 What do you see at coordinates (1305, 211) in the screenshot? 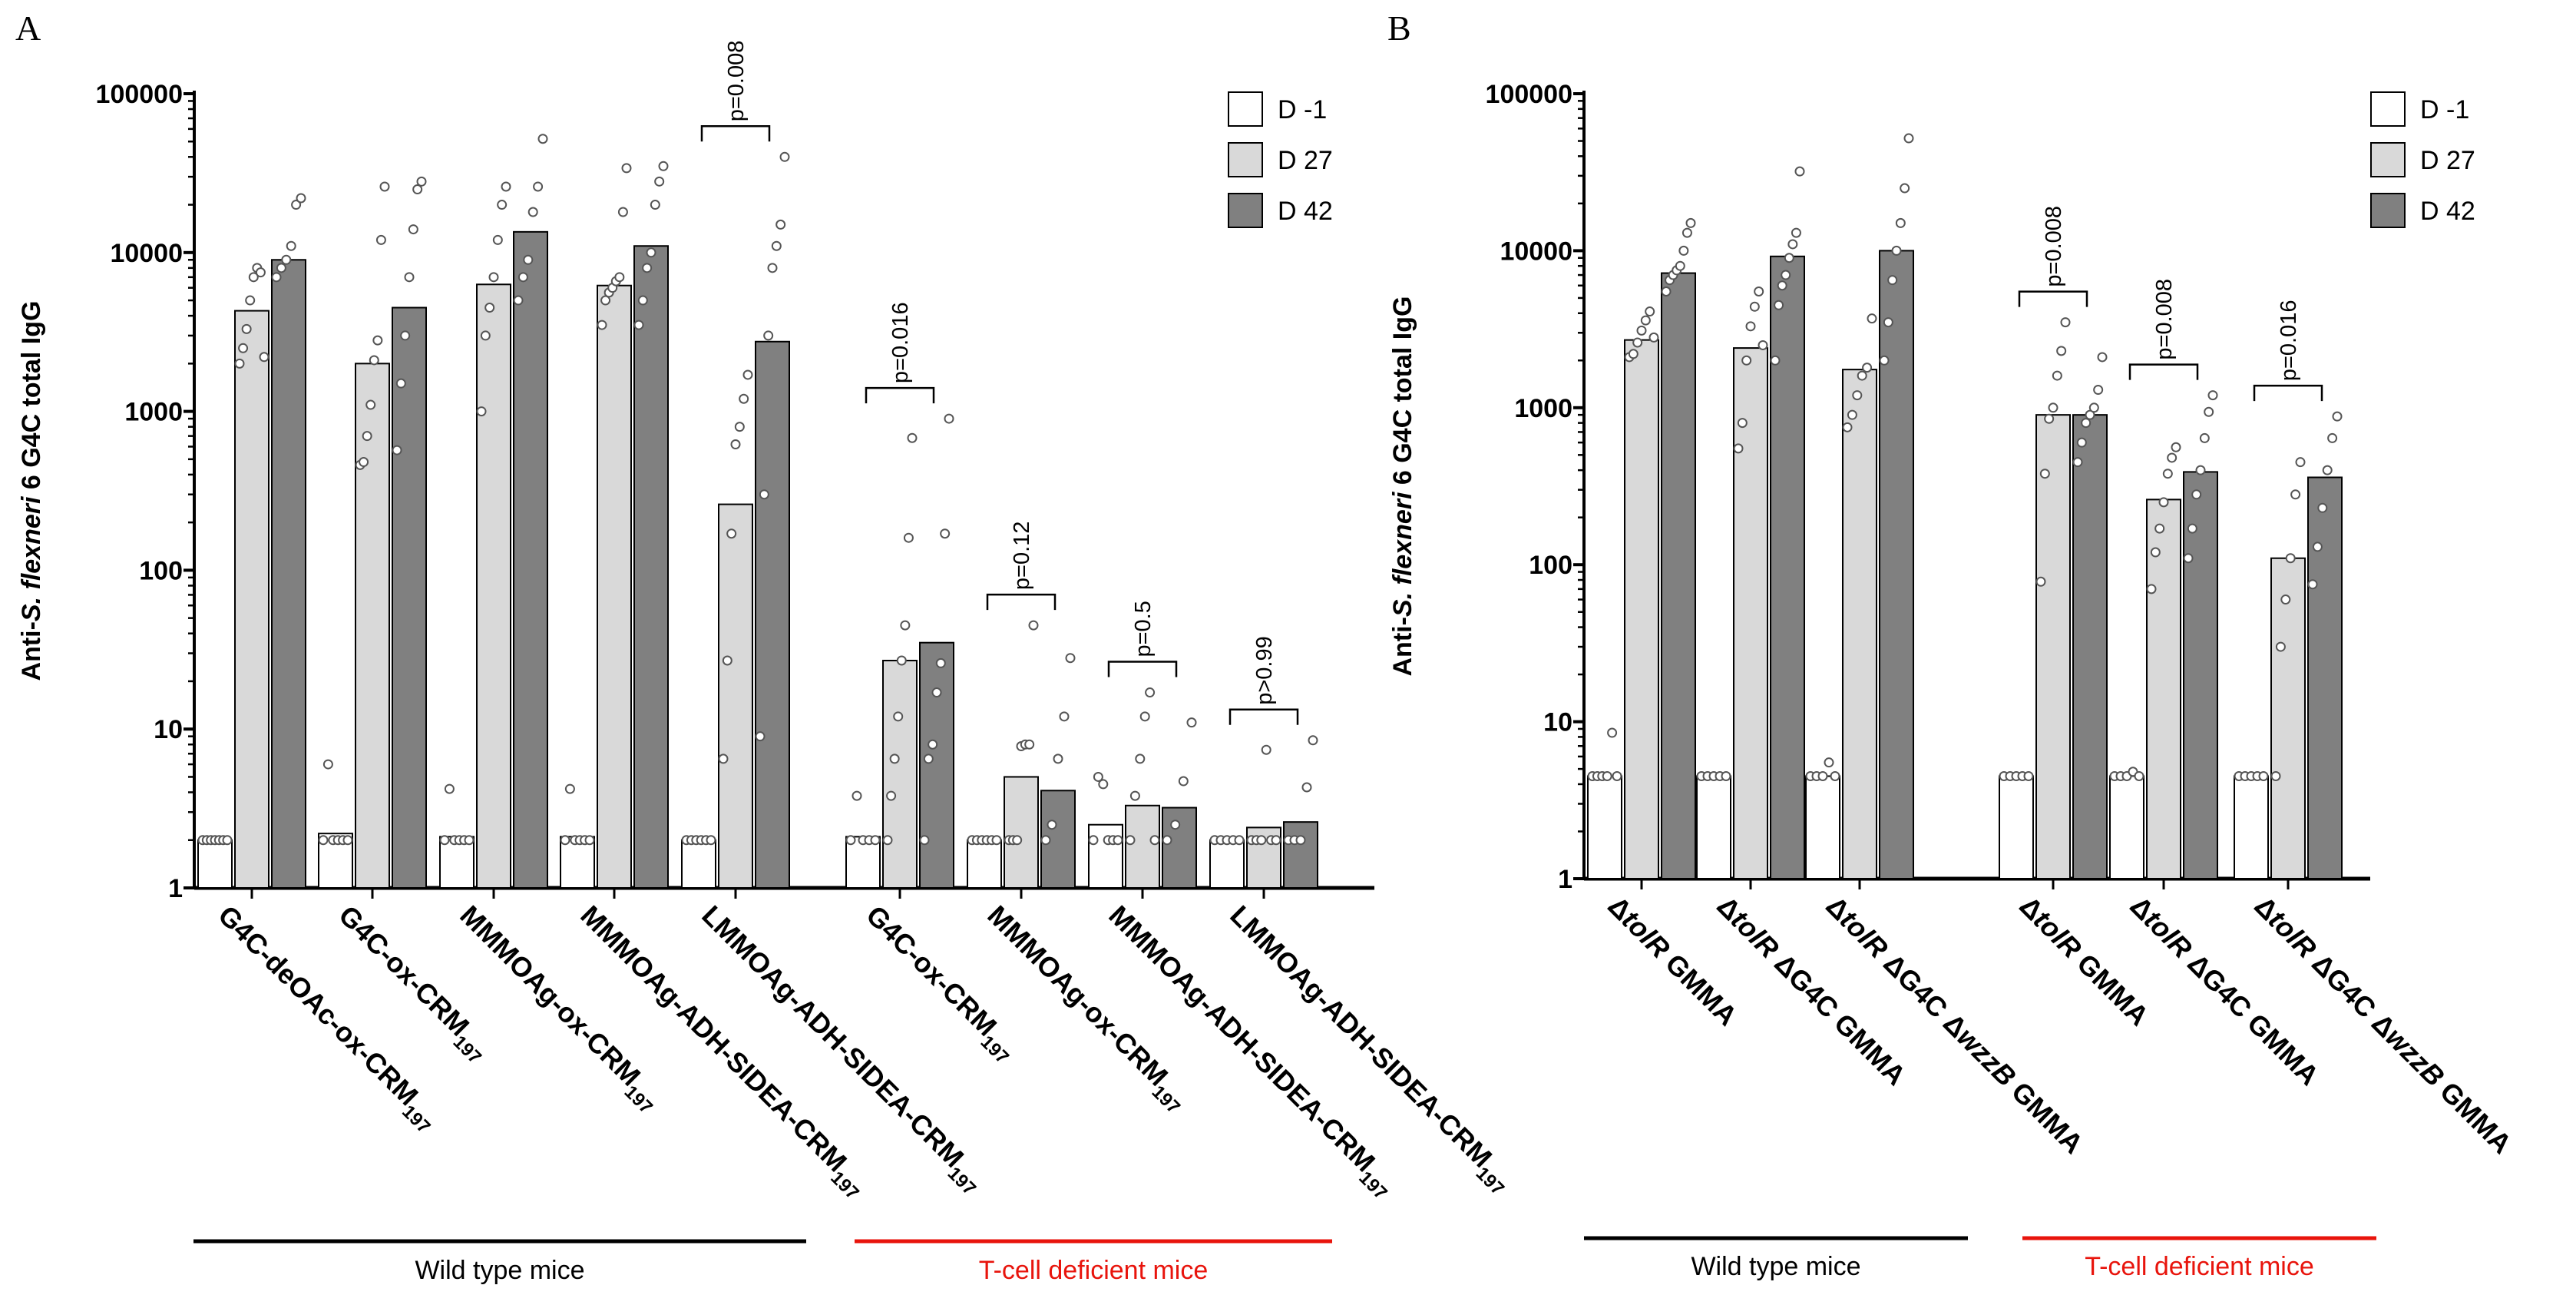
I see `legend-label: D 42` at bounding box center [1305, 211].